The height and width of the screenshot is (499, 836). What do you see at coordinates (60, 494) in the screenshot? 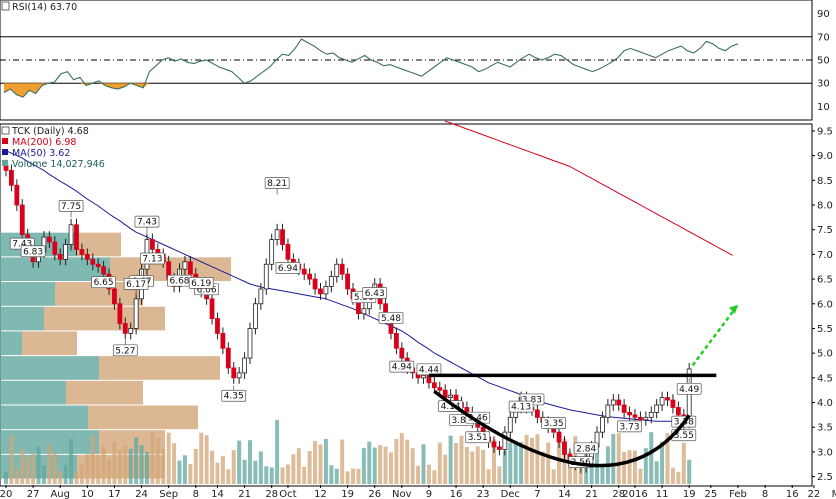
I see `x-tick-label: Aug` at bounding box center [60, 494].